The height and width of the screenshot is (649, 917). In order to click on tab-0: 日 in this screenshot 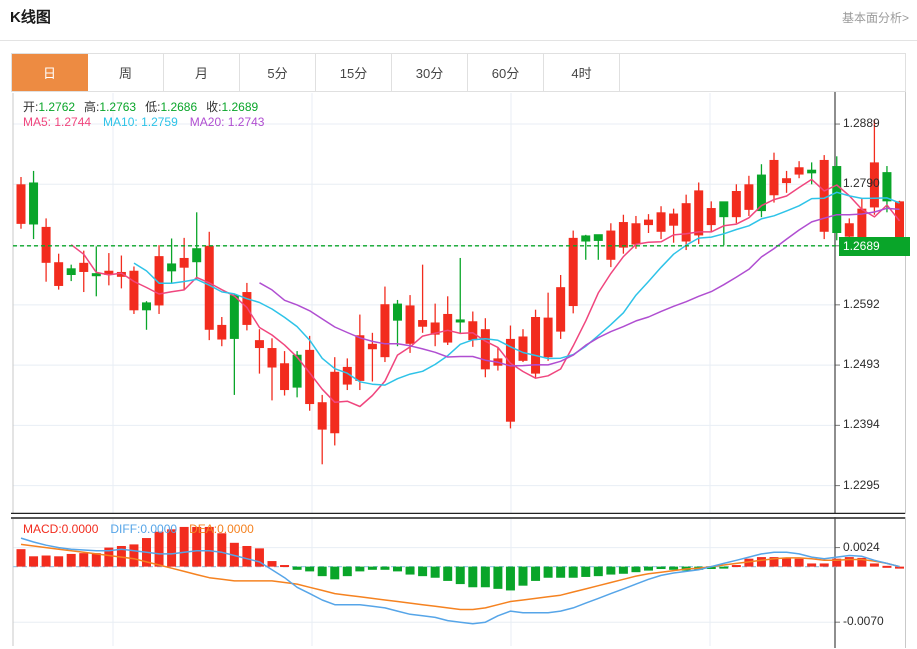, I will do `click(50, 72)`.